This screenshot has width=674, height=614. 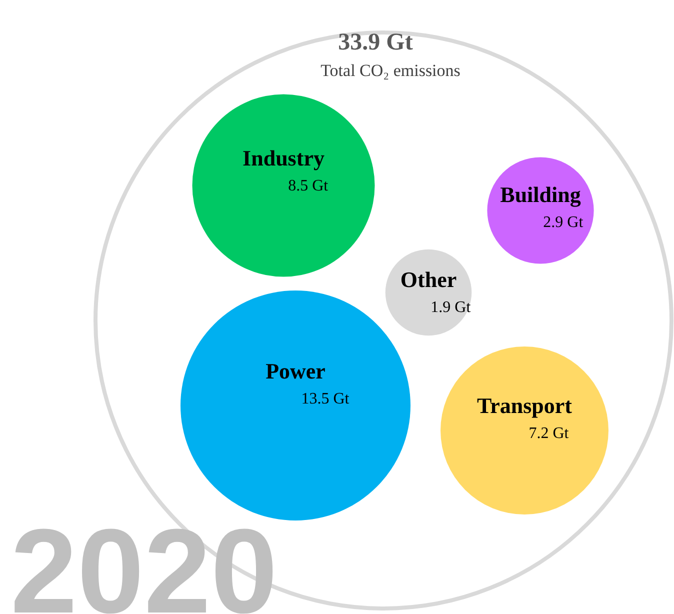 I want to click on category-label: Other, so click(x=428, y=279).